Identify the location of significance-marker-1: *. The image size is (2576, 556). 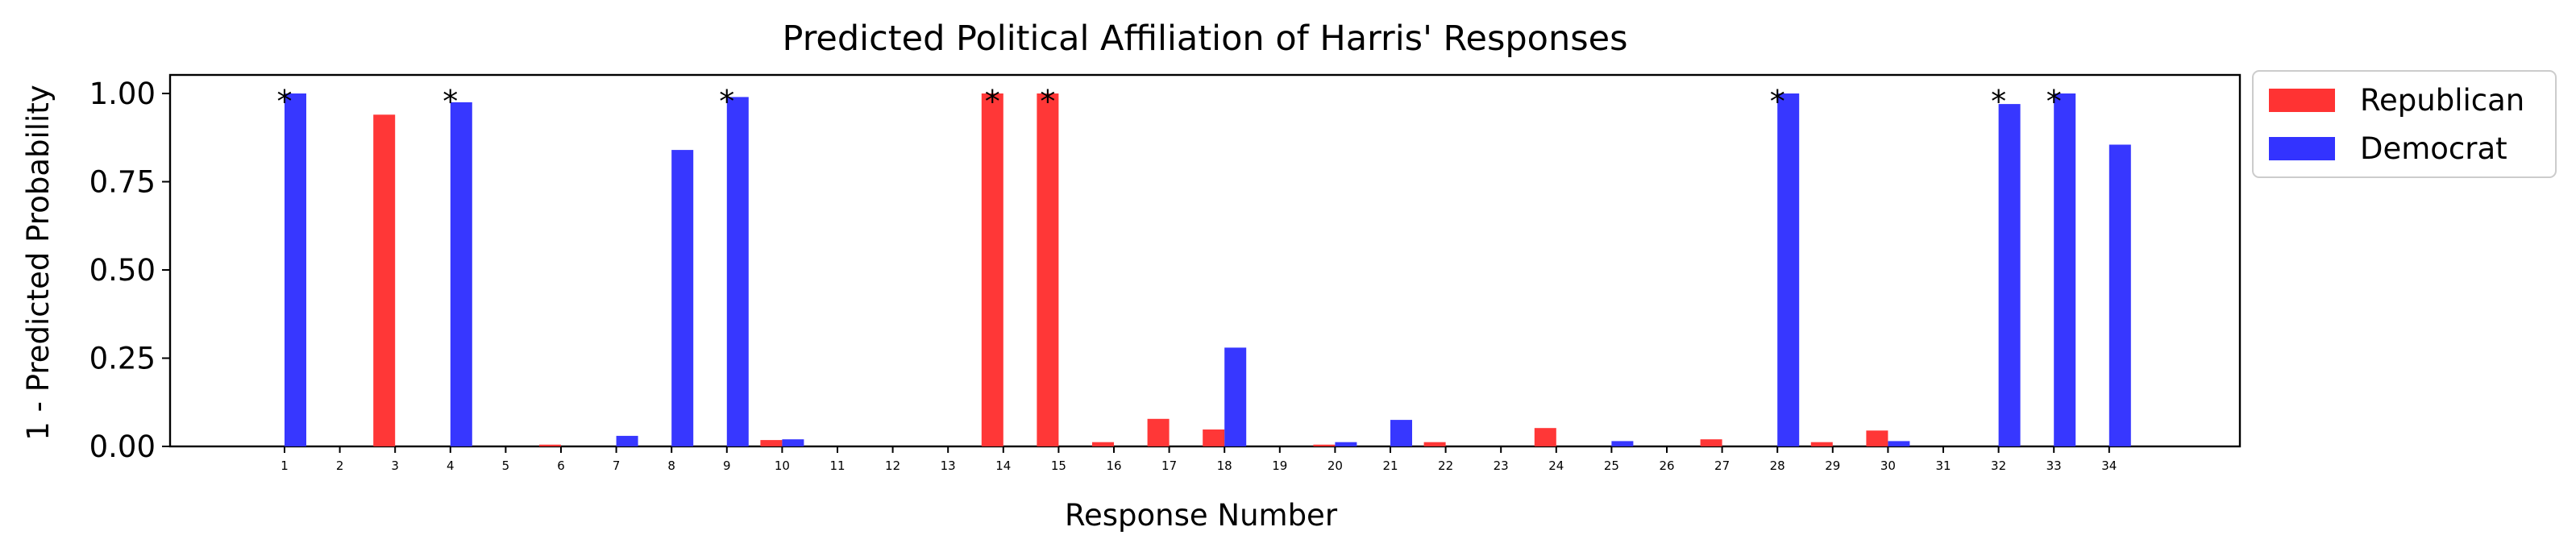
(285, 102).